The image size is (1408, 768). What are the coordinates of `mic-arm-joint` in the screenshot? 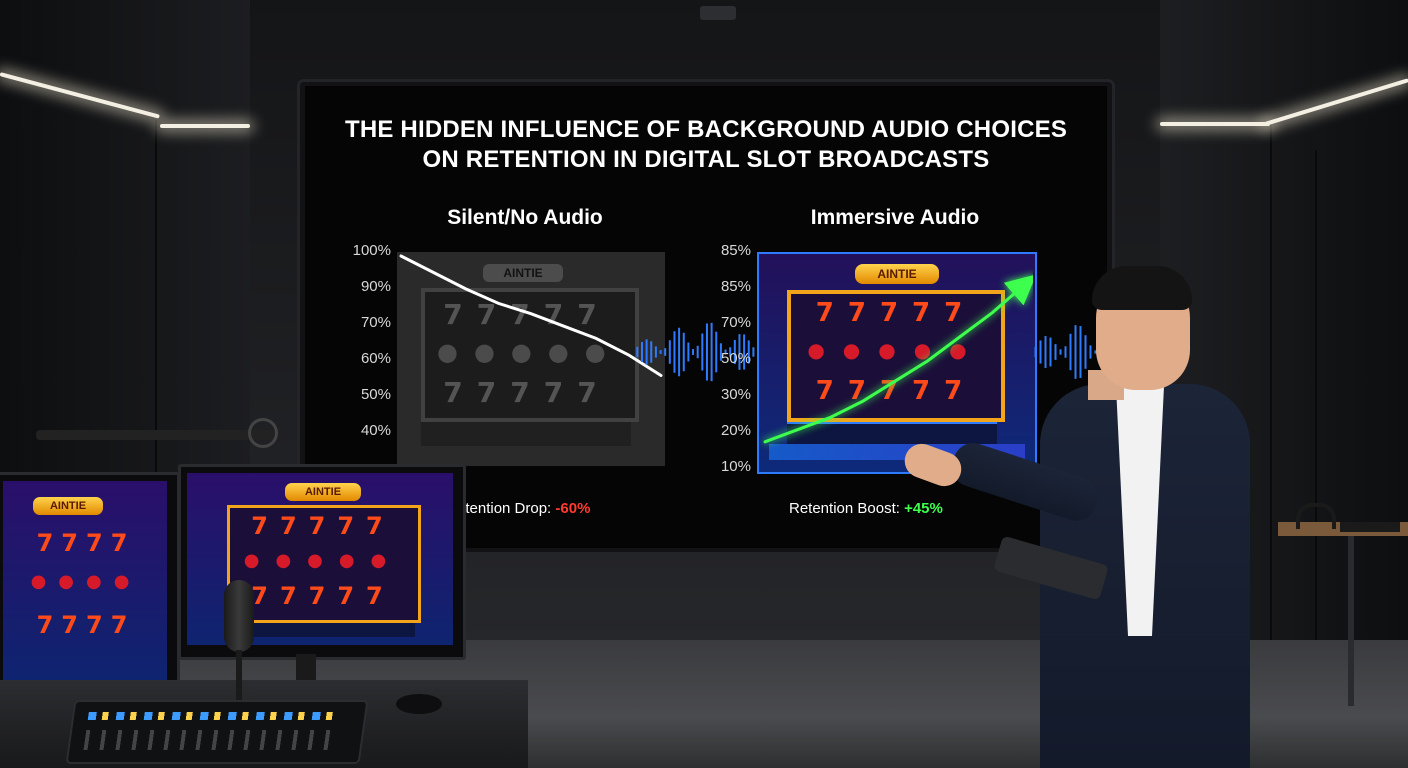 It's located at (263, 433).